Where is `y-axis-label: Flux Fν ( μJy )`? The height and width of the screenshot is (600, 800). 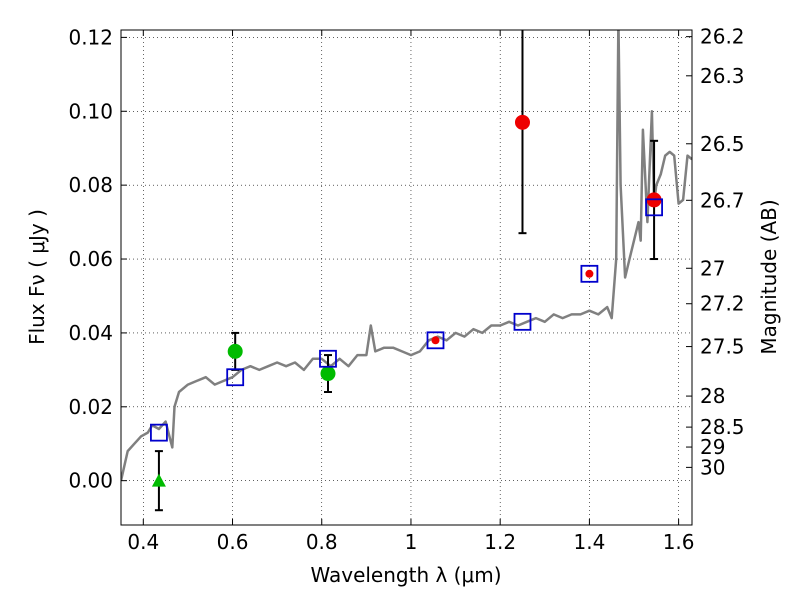 y-axis-label: Flux Fν ( μJy ) is located at coordinates (37, 277).